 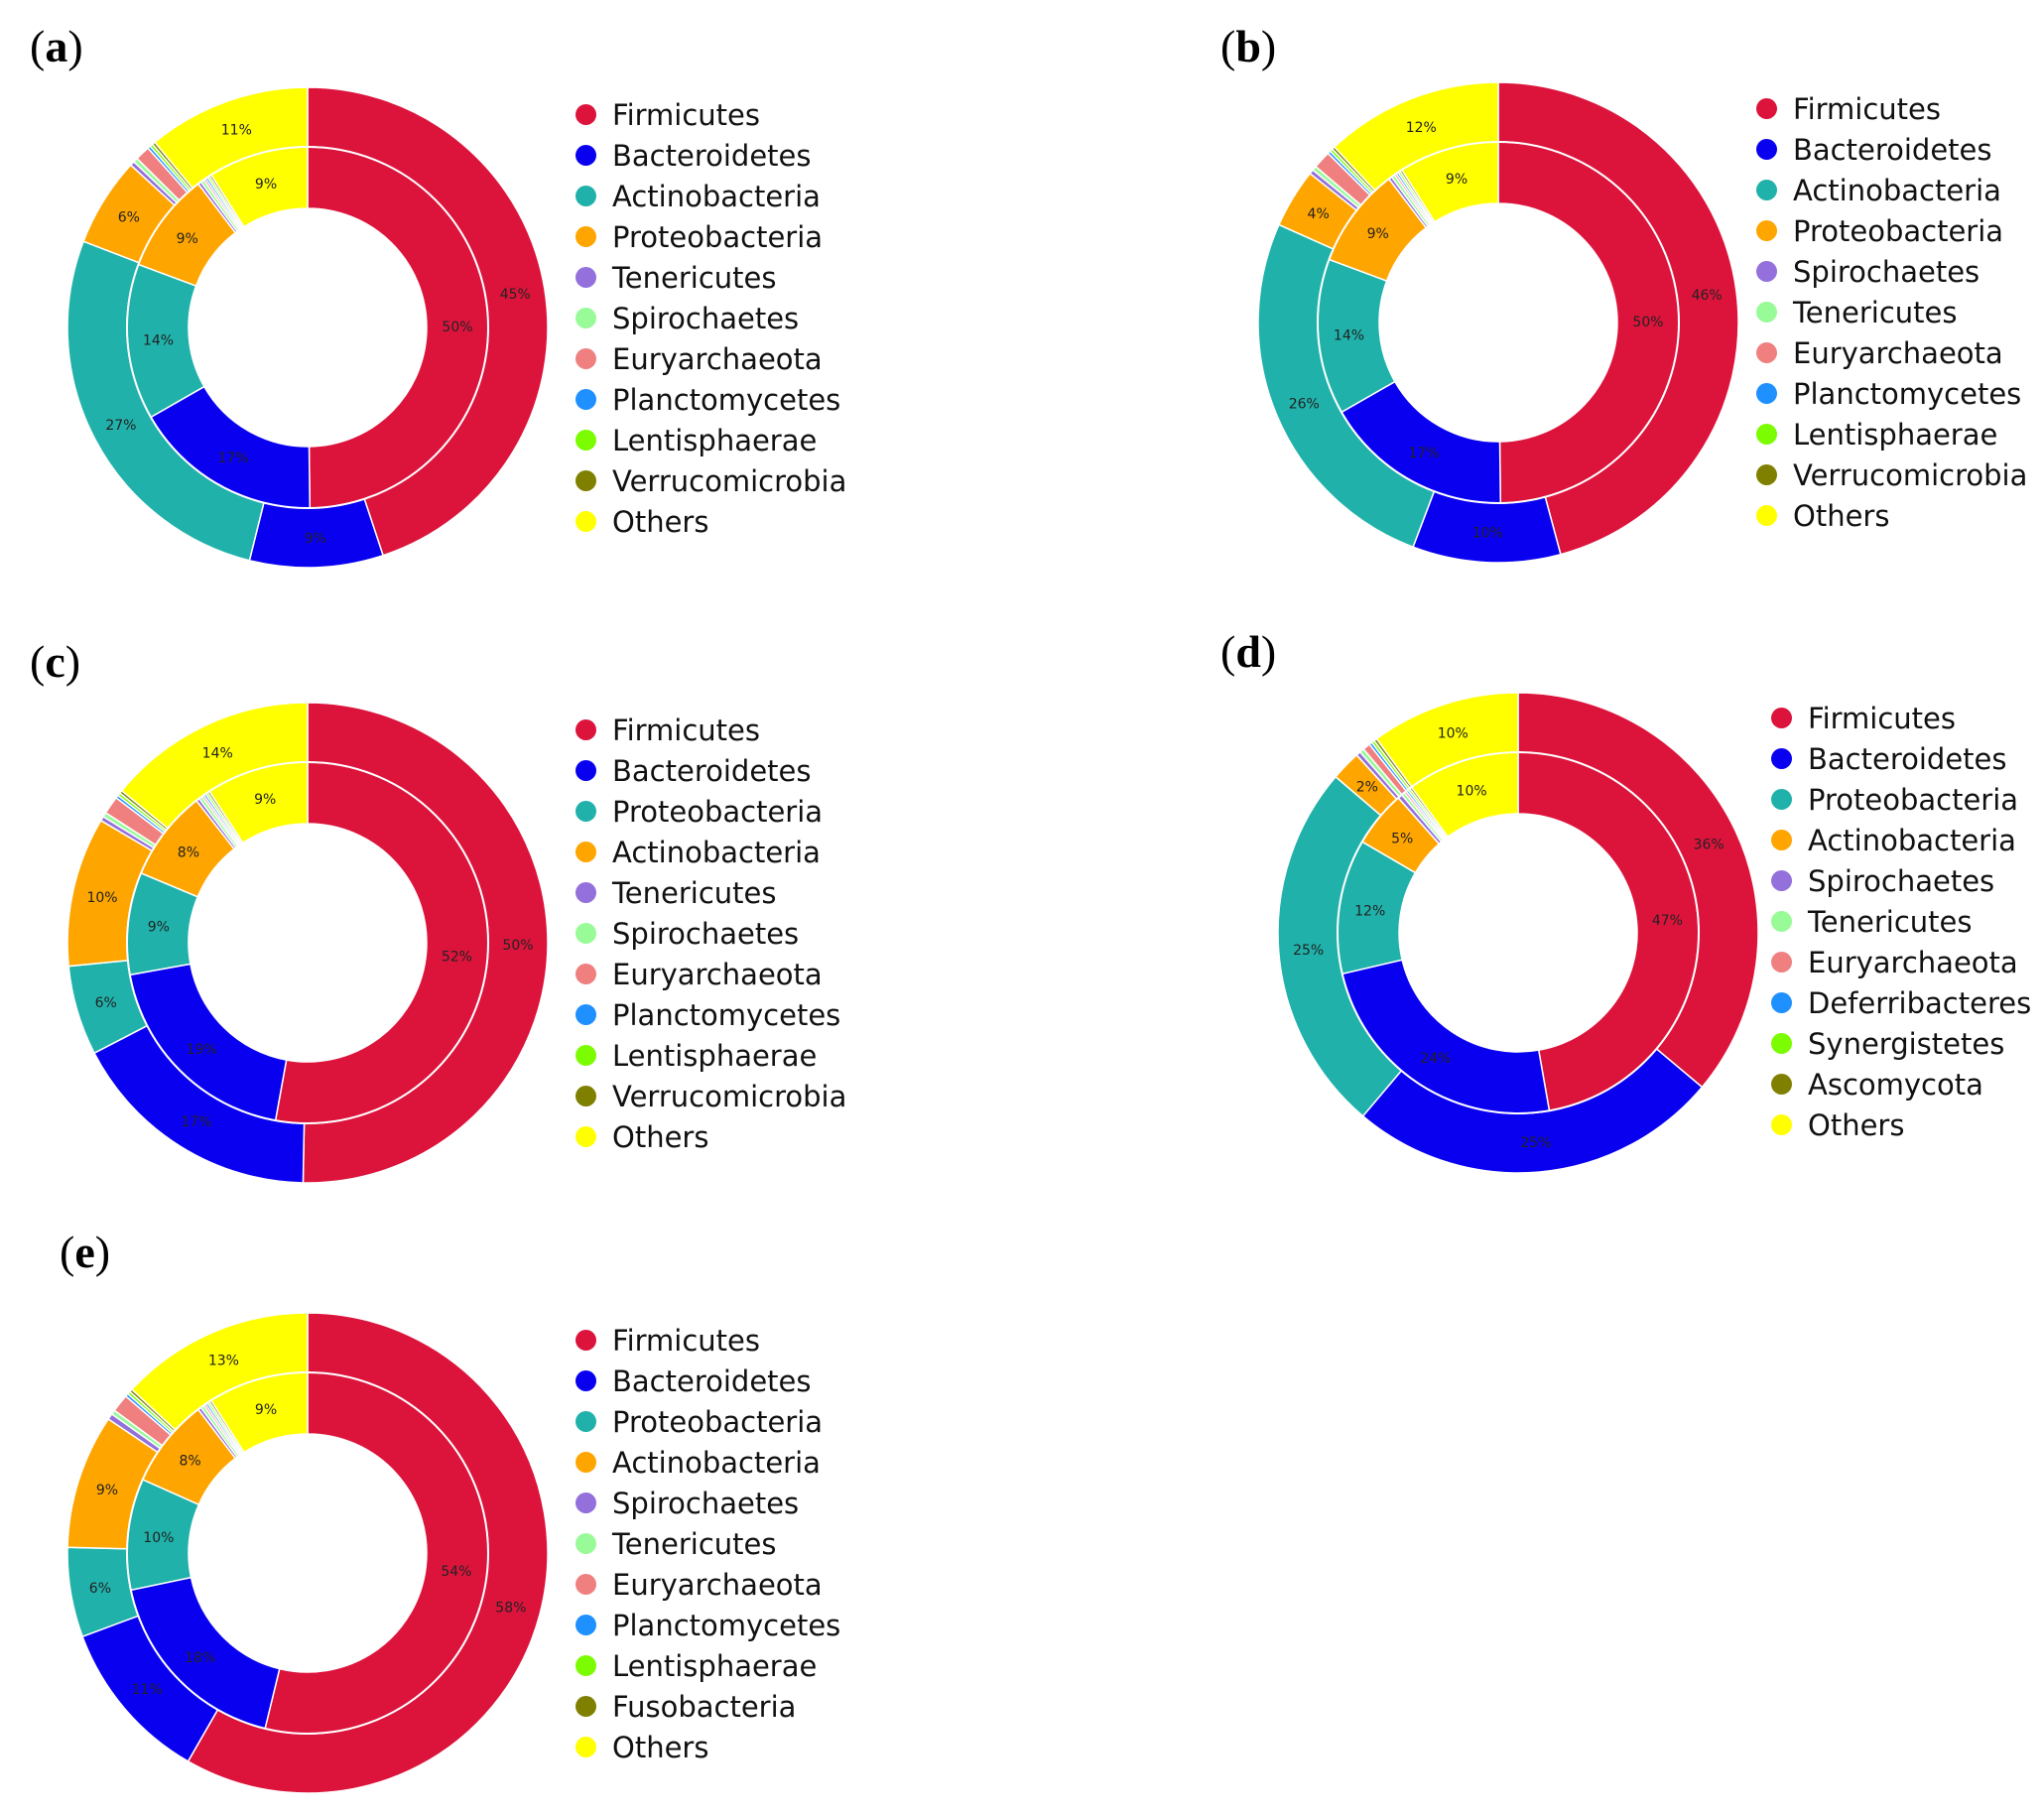 What do you see at coordinates (457, 957) in the screenshot?
I see `inner-label-firmicutes: 52%` at bounding box center [457, 957].